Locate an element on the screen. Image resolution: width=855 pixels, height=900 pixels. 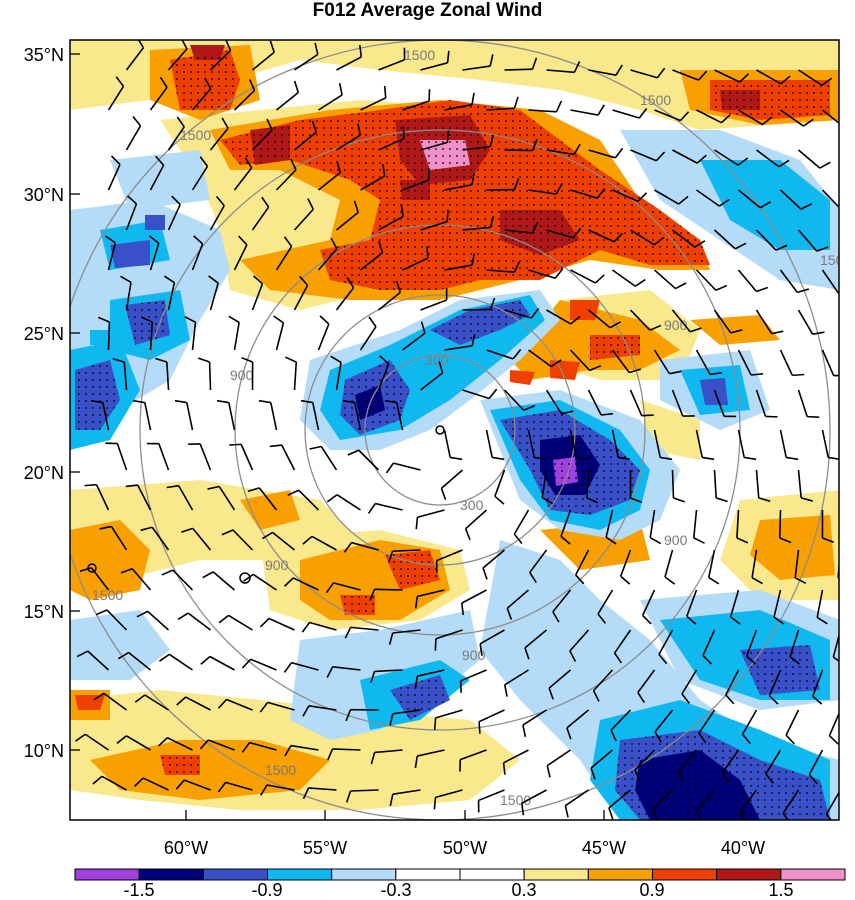
colorbar-swatch is located at coordinates (685, 874).